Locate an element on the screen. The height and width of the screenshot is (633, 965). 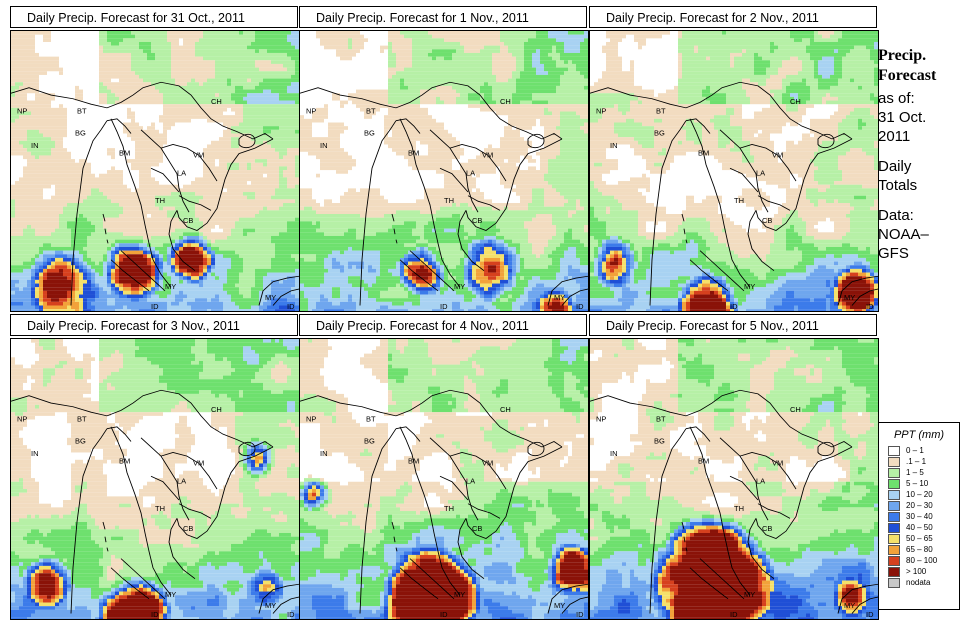
panel-title: Daily Precip. Forecast for 31 Oct., 2011 is located at coordinates (154, 17).